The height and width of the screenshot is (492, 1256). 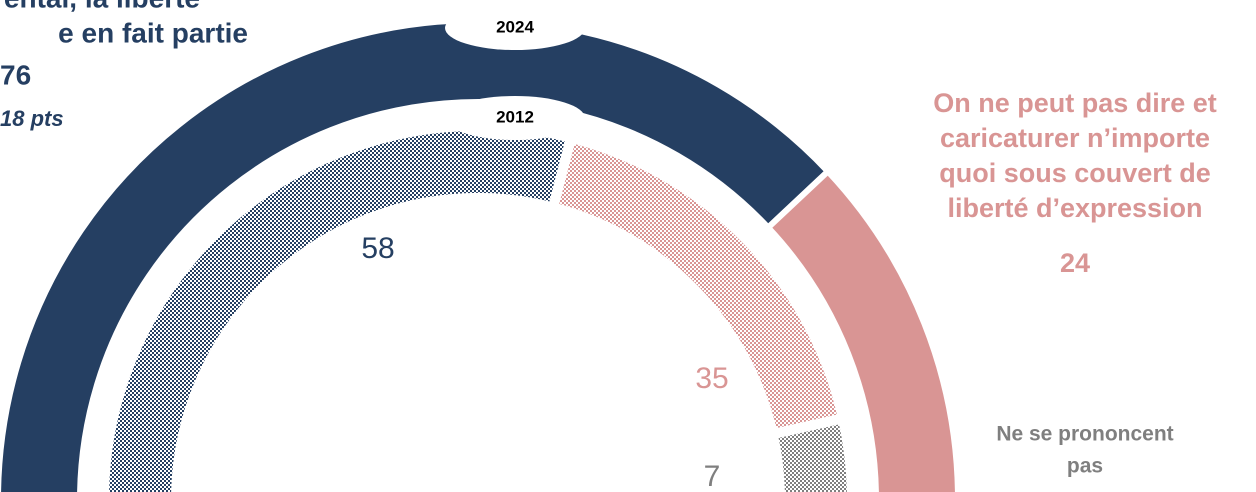 I want to click on category-label: e en fait partie, so click(x=153, y=32).